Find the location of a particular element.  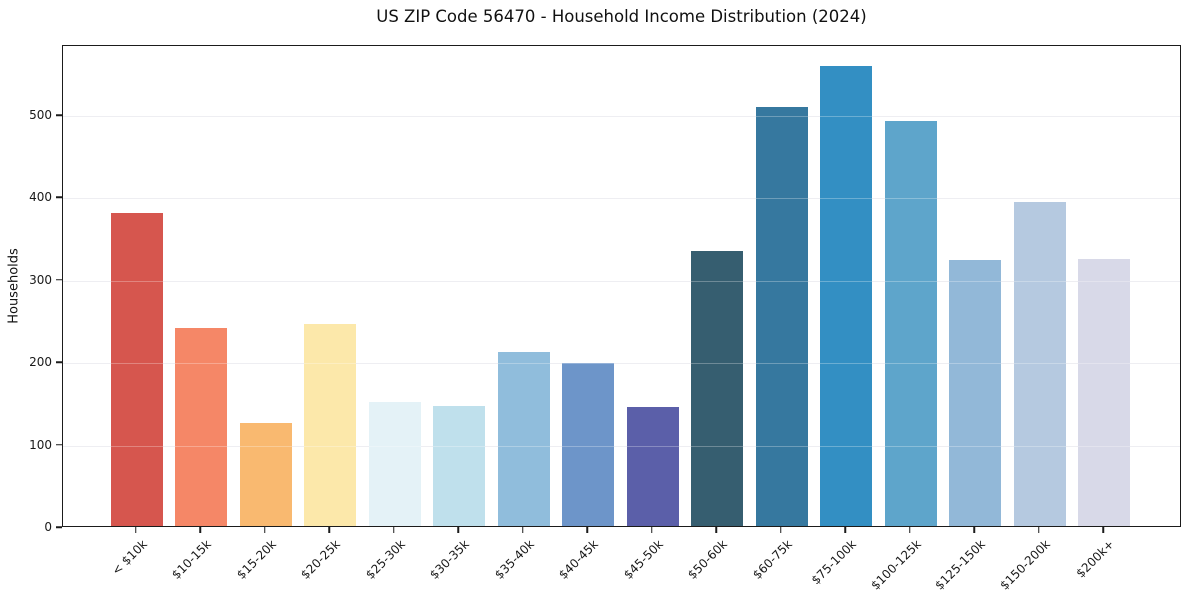

x-tick-label: $50-60k is located at coordinates (707, 559).